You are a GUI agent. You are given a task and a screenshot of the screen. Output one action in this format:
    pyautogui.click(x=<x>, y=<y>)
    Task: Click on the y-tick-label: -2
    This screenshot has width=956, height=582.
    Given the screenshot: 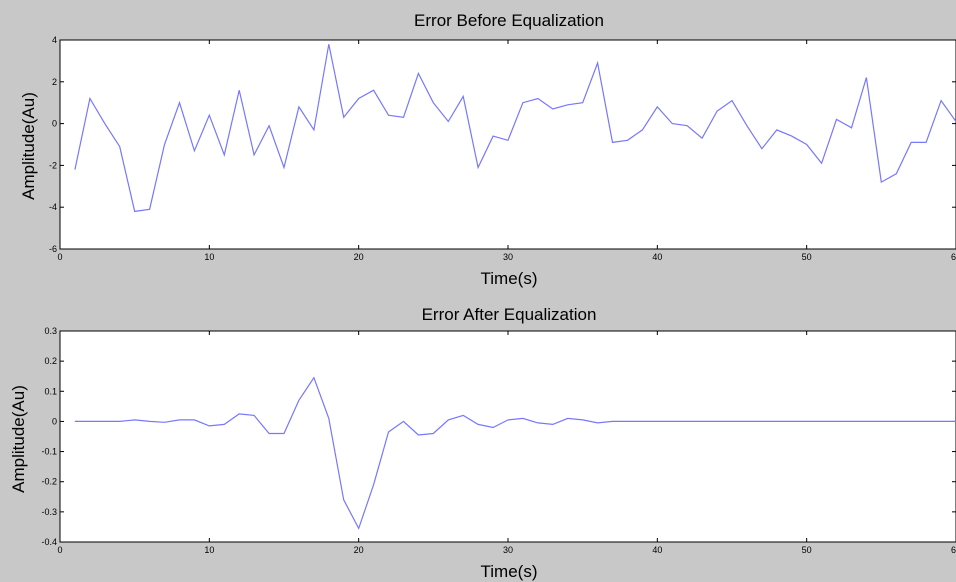 What is the action you would take?
    pyautogui.click(x=53, y=165)
    